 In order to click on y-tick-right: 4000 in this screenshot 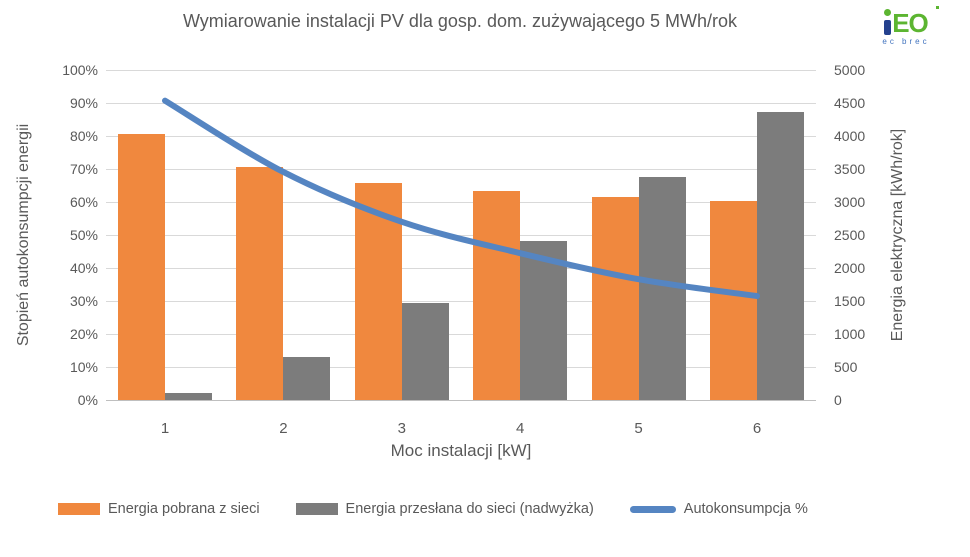, I will do `click(850, 136)`.